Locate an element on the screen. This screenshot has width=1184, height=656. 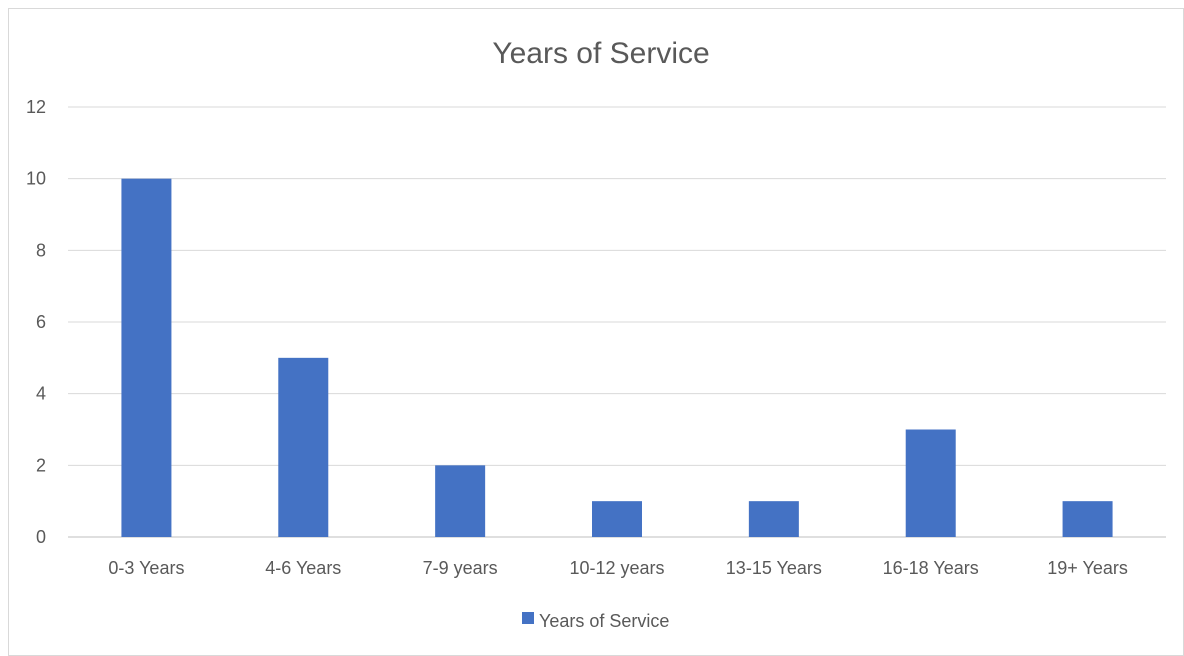
x-tick-label: 7-9 years is located at coordinates (460, 568).